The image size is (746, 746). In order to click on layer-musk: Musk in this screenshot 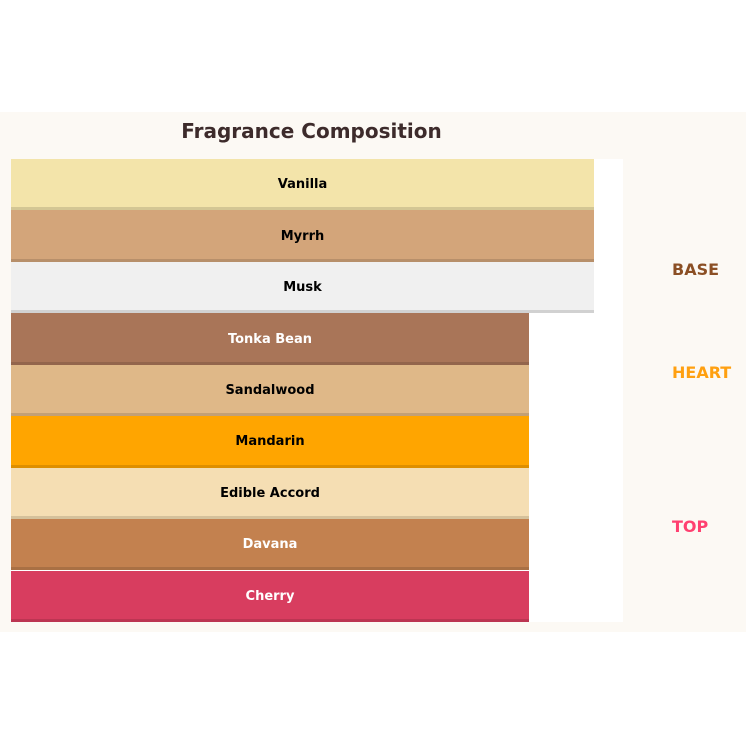, I will do `click(302, 287)`.